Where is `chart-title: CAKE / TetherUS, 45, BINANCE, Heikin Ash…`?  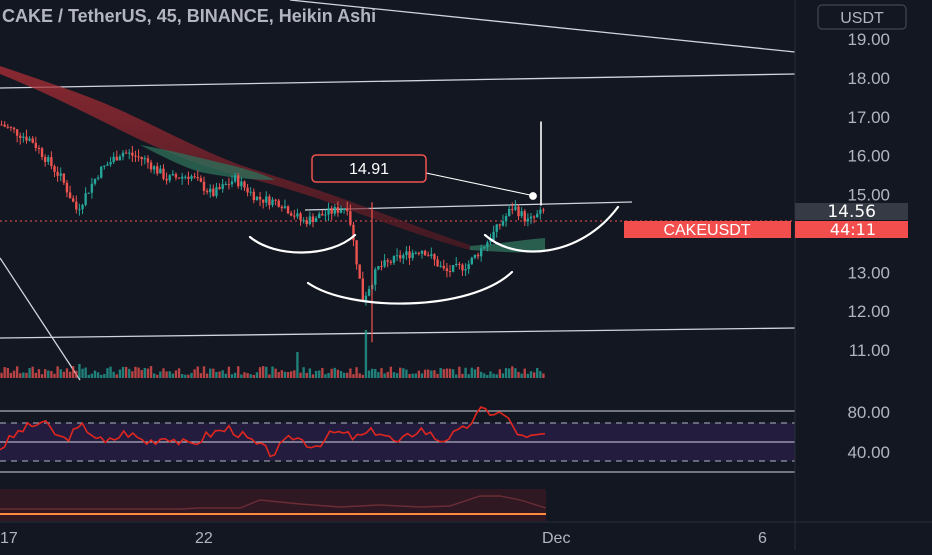 chart-title: CAKE / TetherUS, 45, BINANCE, Heikin Ash… is located at coordinates (189, 16).